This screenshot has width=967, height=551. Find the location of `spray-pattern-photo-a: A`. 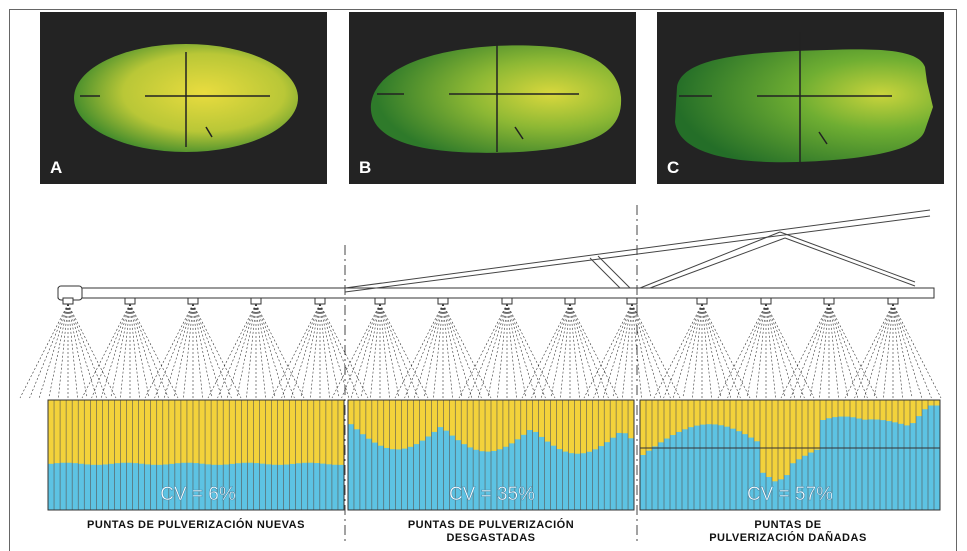

spray-pattern-photo-a: A is located at coordinates (183, 98).